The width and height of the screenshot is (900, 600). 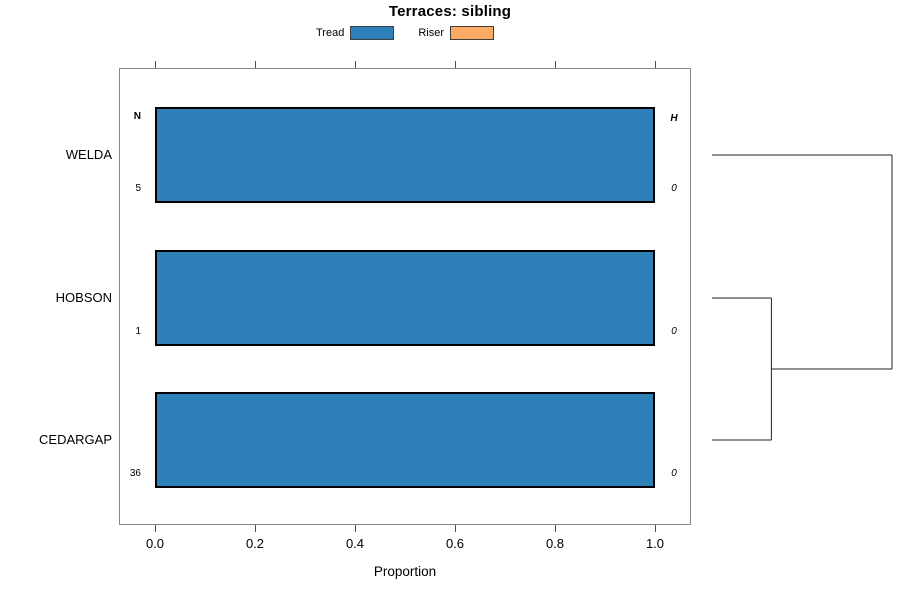 What do you see at coordinates (450, 11) in the screenshot?
I see `chart-title: Terraces: sibling` at bounding box center [450, 11].